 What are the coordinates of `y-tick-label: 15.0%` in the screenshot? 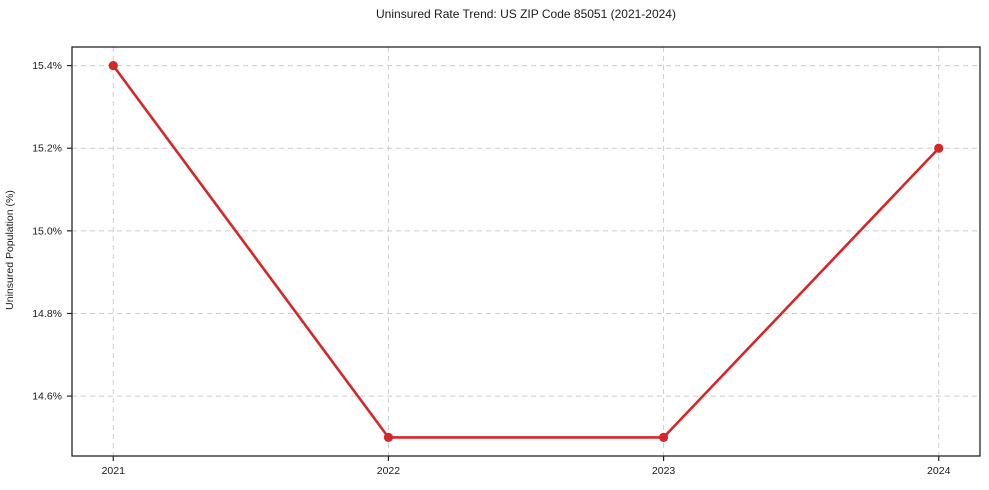 It's located at (47, 231).